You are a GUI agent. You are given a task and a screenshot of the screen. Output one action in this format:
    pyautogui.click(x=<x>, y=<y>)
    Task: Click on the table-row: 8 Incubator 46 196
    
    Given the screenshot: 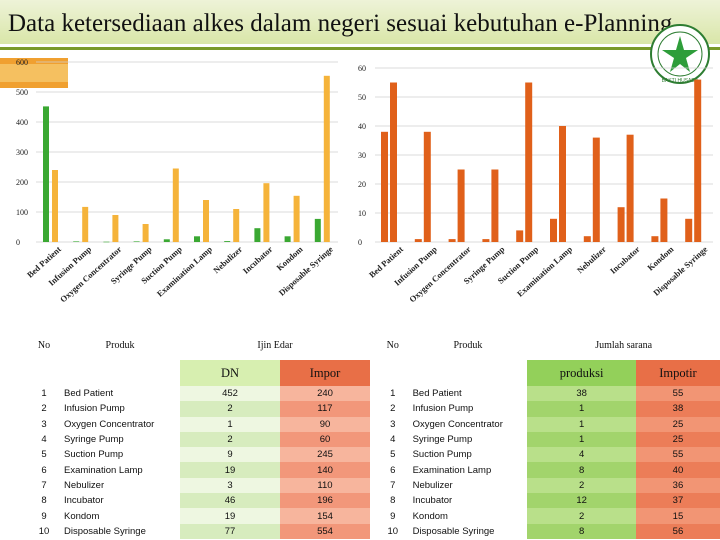 What is the action you would take?
    pyautogui.click(x=199, y=501)
    